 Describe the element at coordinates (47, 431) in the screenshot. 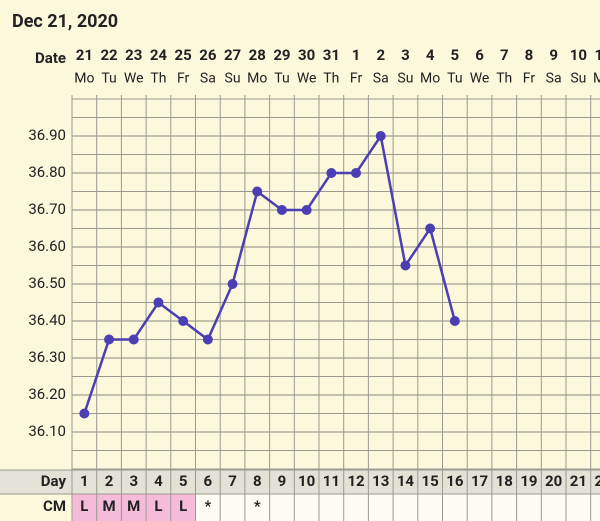

I see `y-tick-label: 36.10` at that location.